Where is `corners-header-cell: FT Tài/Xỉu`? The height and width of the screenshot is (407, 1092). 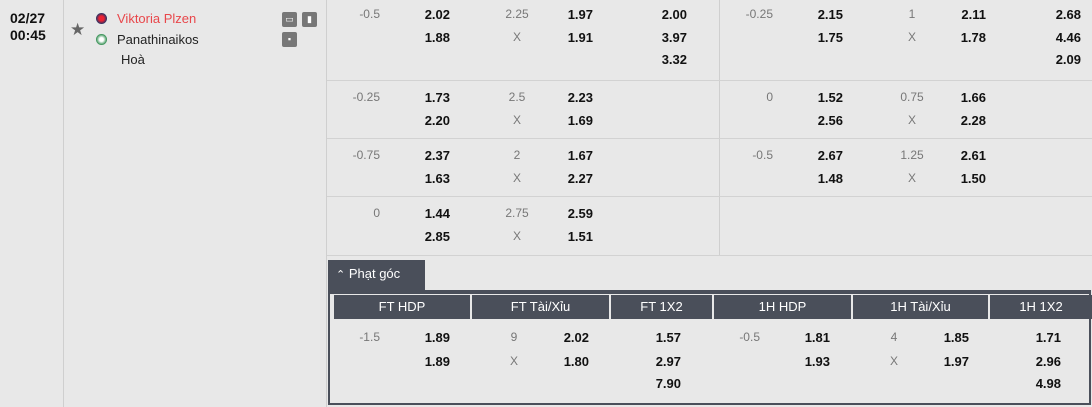 corners-header-cell: FT Tài/Xỉu is located at coordinates (540, 307).